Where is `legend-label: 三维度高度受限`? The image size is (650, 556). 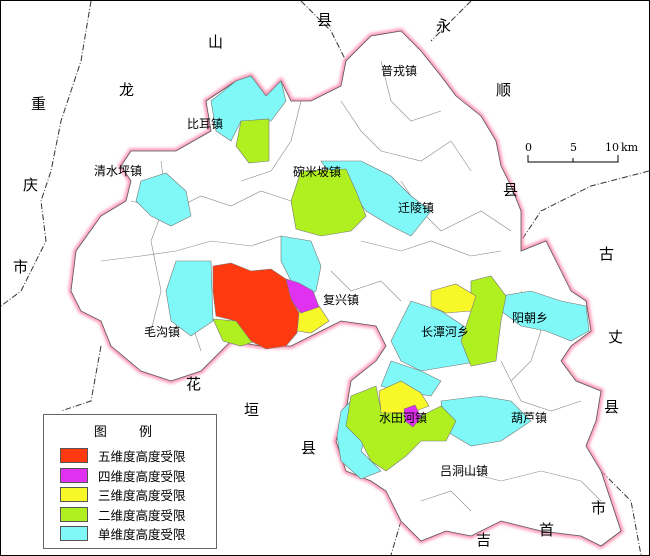
legend-label: 三维度高度受限 is located at coordinates (142, 496).